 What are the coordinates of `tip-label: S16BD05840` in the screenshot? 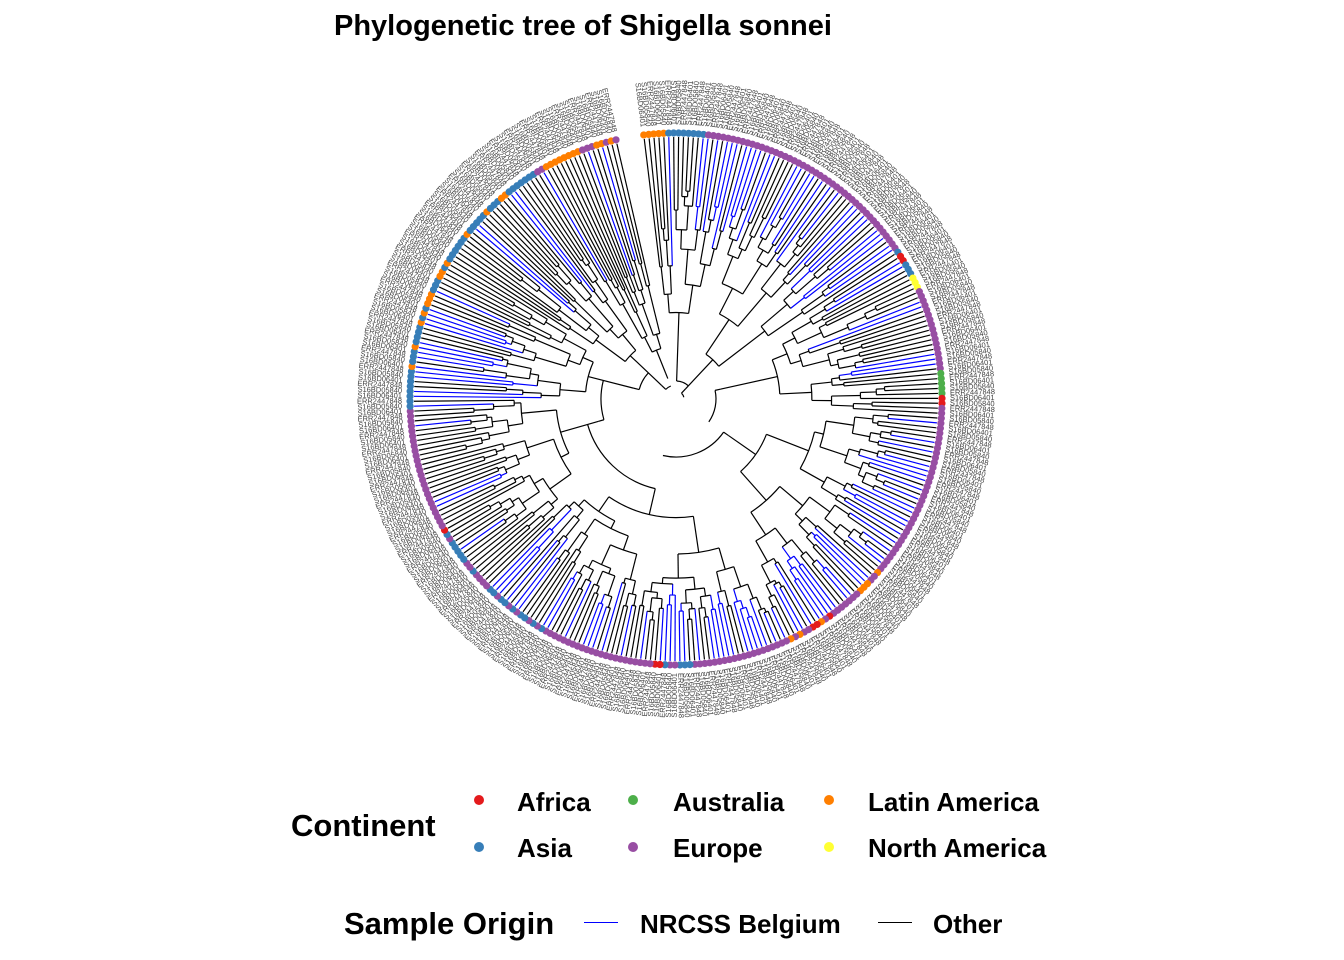 It's located at (652, 694).